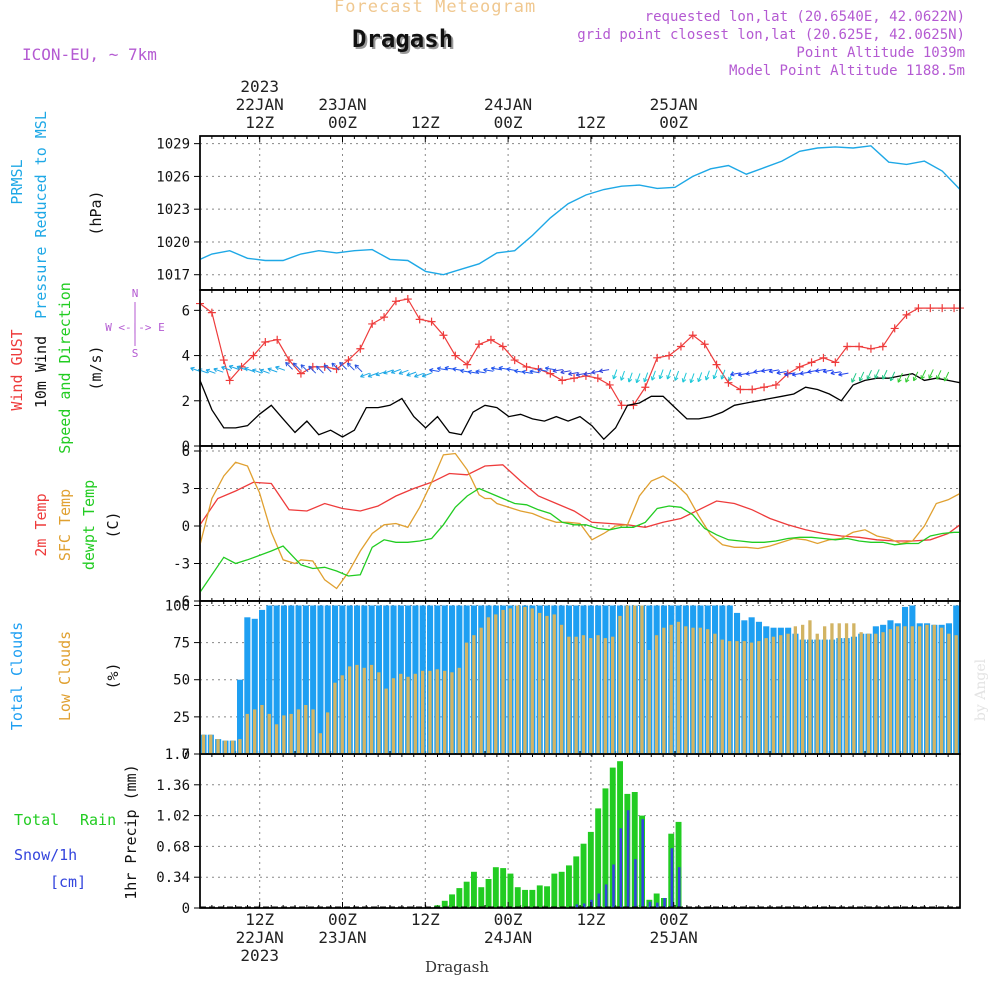 The width and height of the screenshot is (1000, 1000). What do you see at coordinates (186, 452) in the screenshot?
I see `y-tick-label: 6` at bounding box center [186, 452].